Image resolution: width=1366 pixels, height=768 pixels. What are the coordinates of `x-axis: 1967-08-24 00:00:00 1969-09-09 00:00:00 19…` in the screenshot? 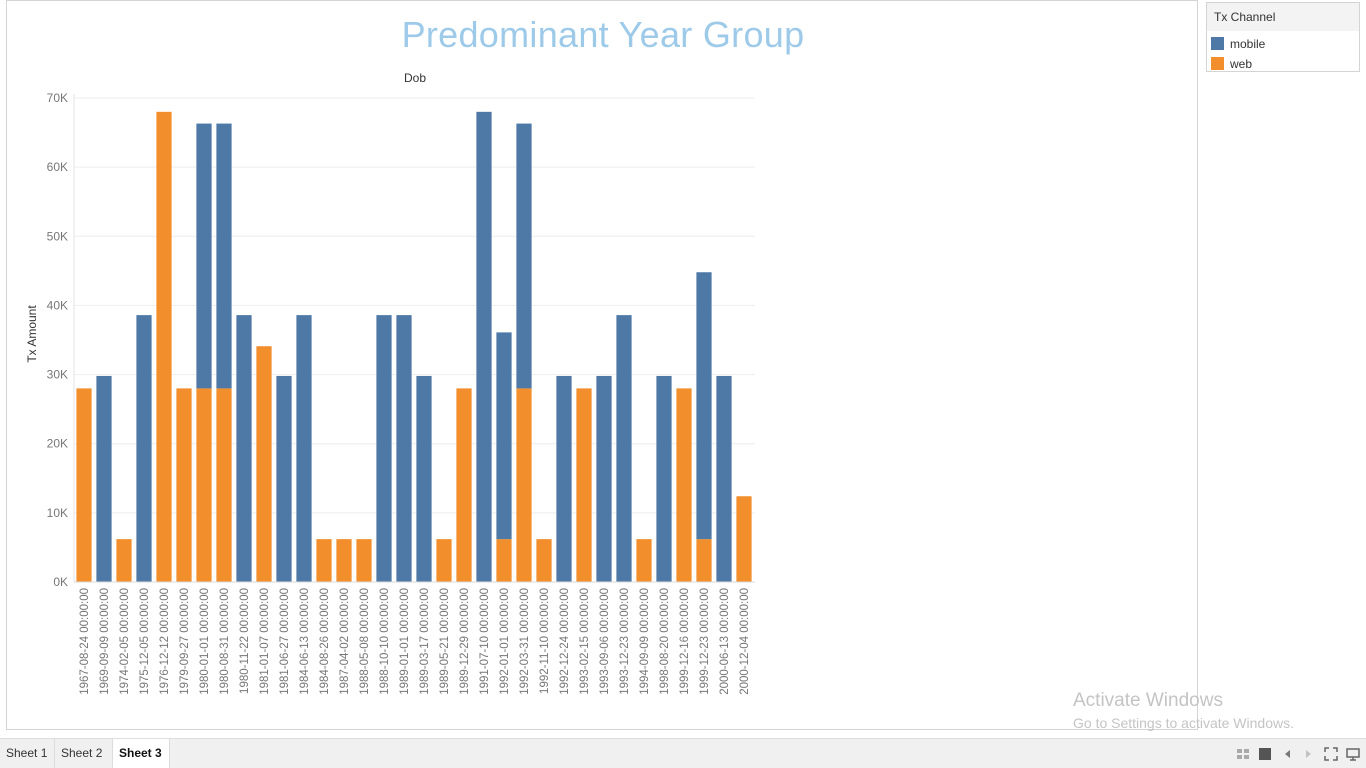 It's located at (414, 638).